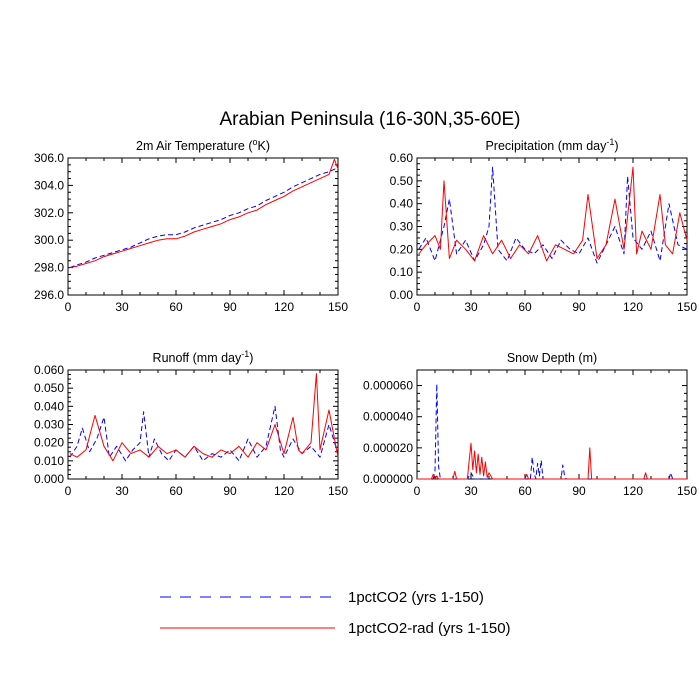 The width and height of the screenshot is (700, 700). Describe the element at coordinates (552, 358) in the screenshot. I see `panel-title-snow-depth: Snow Depth (m)` at that location.